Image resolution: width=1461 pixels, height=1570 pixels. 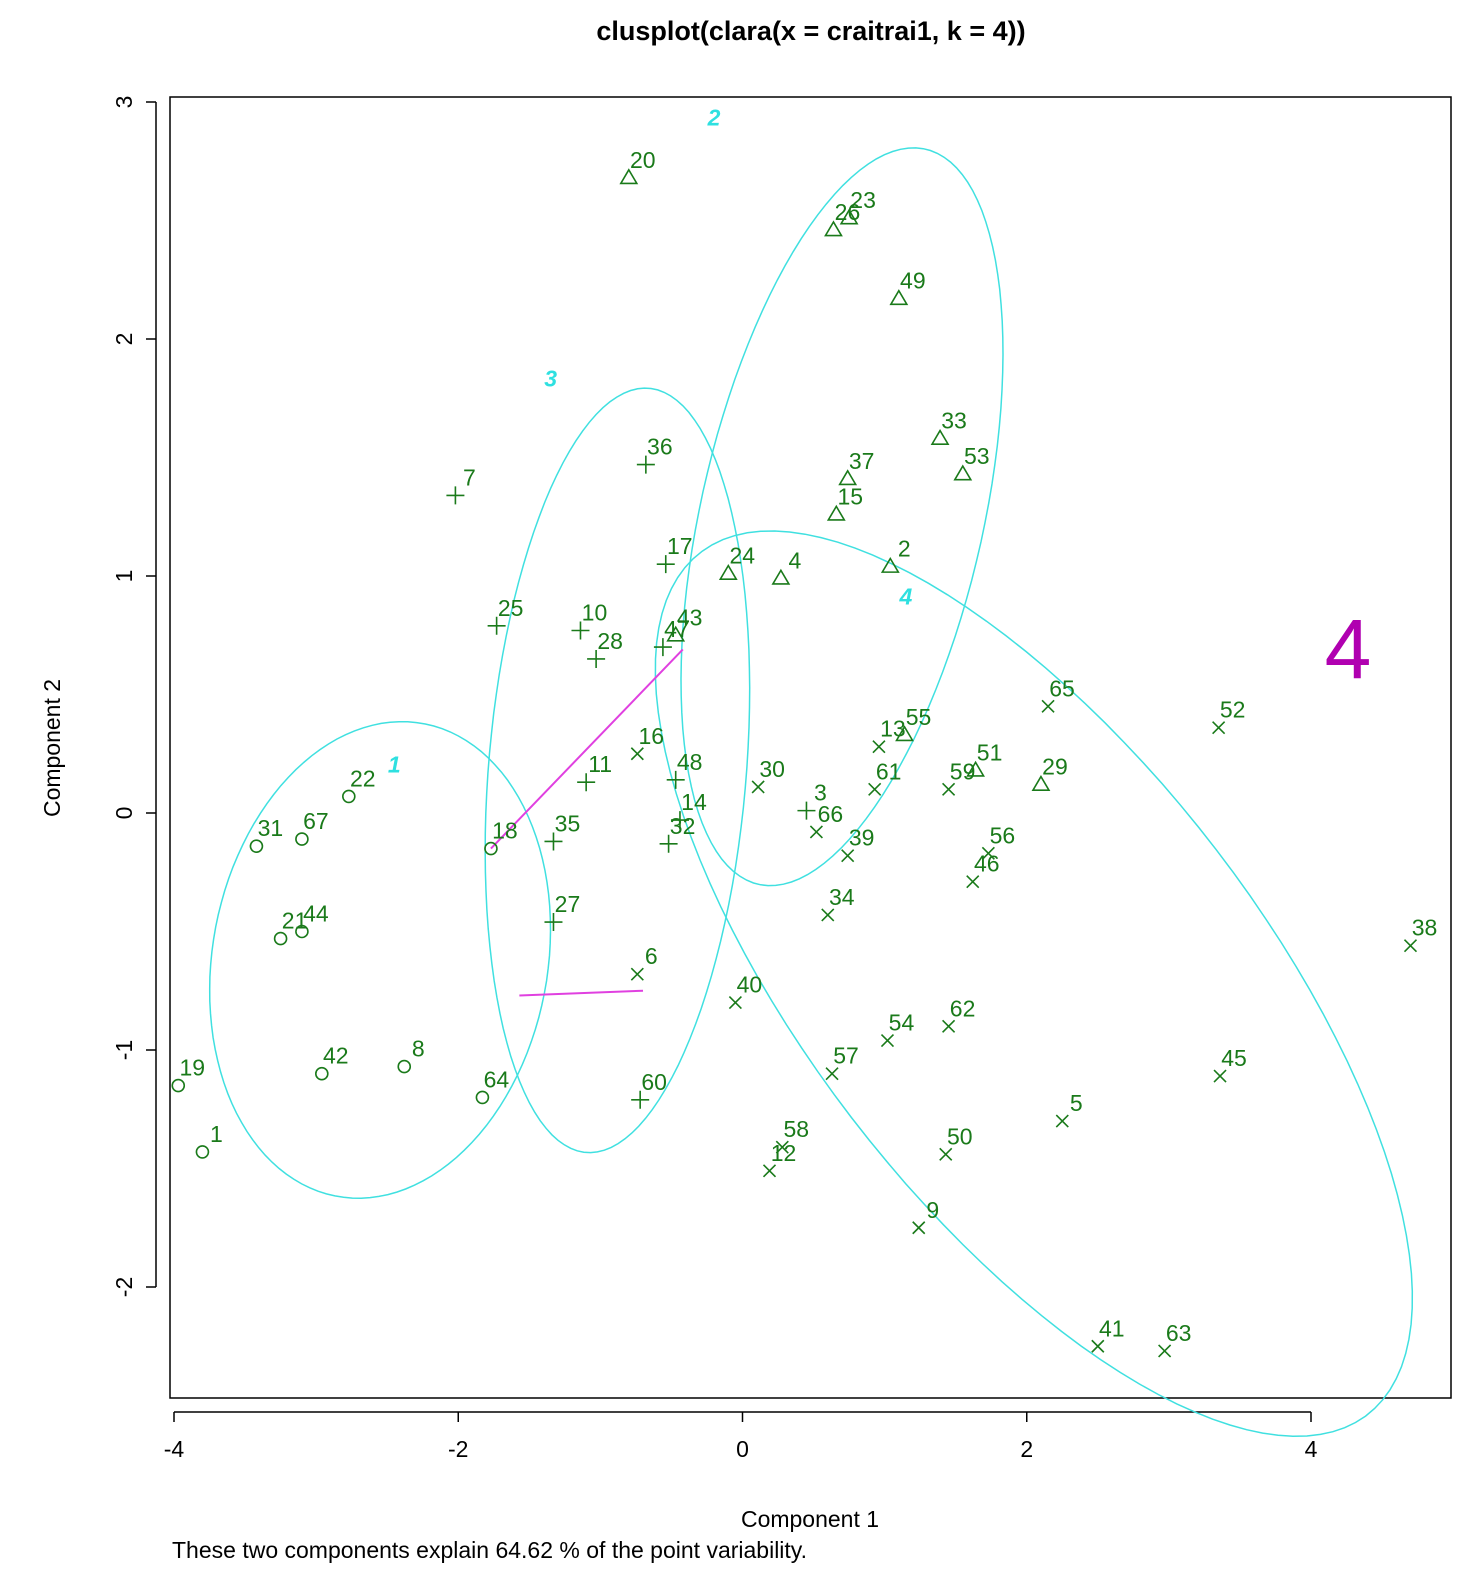 What do you see at coordinates (742, 556) in the screenshot?
I see `point-label: 24` at bounding box center [742, 556].